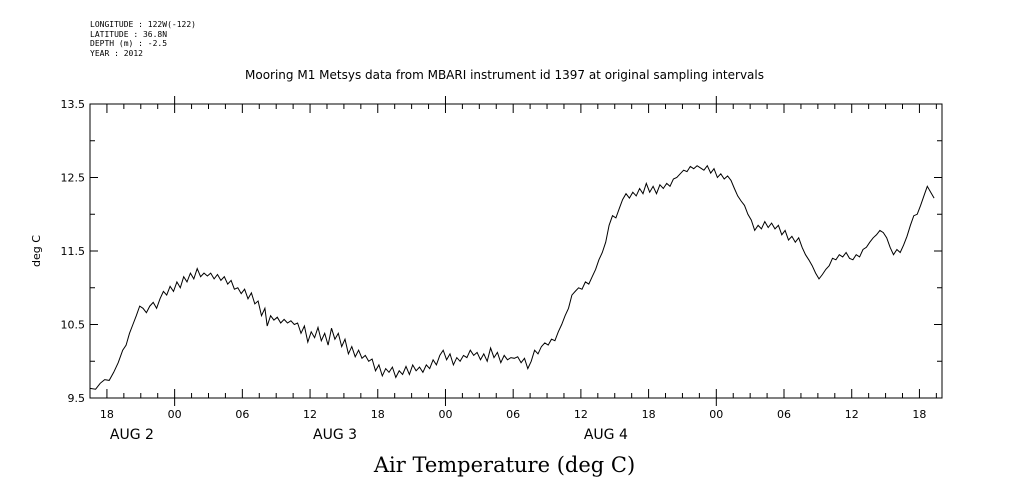 Image resolution: width=1009 pixels, height=504 pixels. What do you see at coordinates (36, 251) in the screenshot?
I see `y-axis-label: deg C` at bounding box center [36, 251].